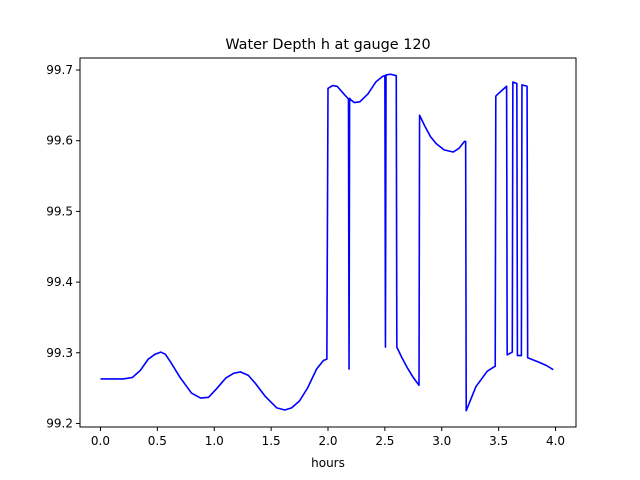 This screenshot has width=640, height=480. I want to click on x-tick-label: 2.5, so click(384, 441).